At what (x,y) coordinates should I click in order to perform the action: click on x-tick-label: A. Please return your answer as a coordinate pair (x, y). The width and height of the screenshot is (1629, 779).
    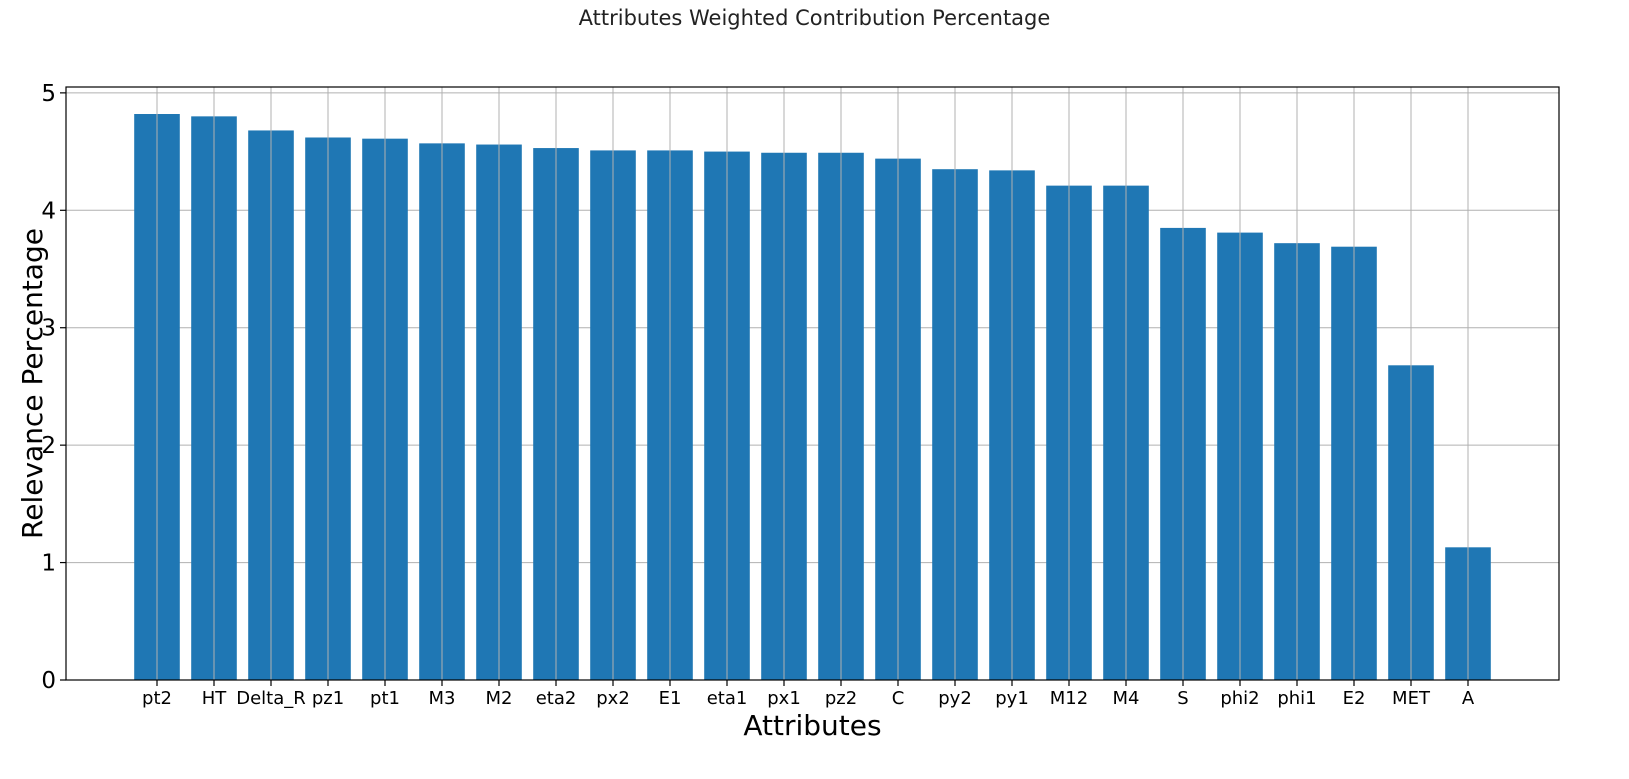
    Looking at the image, I should click on (1468, 698).